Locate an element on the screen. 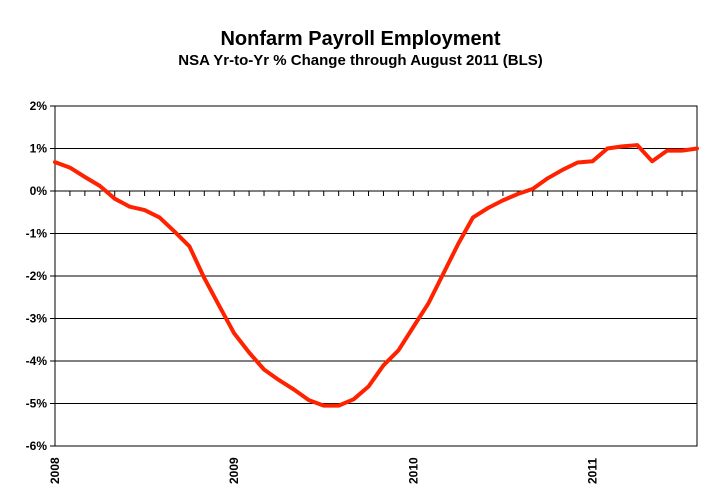 This screenshot has height=498, width=721. y-tick-label: -4% is located at coordinates (37, 361).